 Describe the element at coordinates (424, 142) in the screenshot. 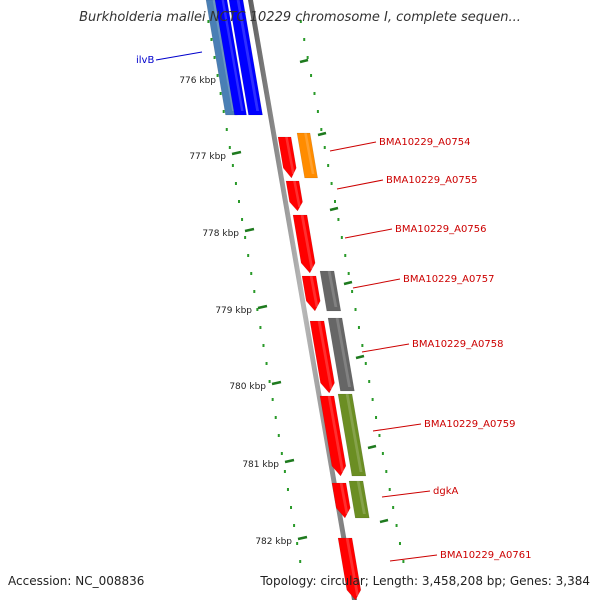

I see `gene-label: BMA10229_A0754` at that location.